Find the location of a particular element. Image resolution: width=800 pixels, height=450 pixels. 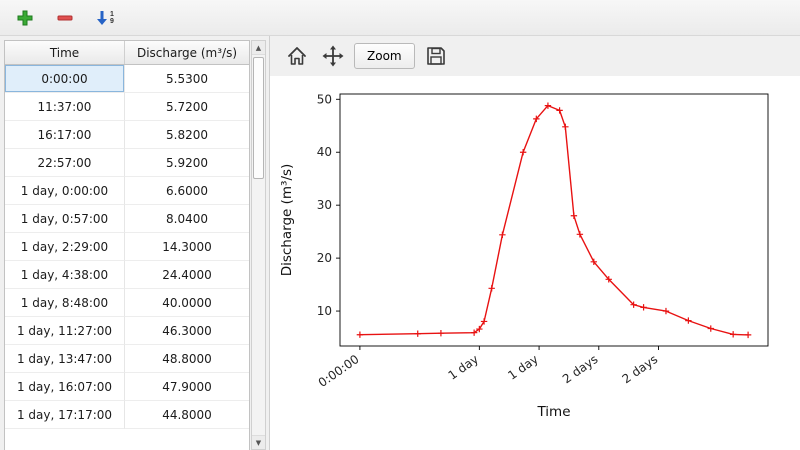

save-figure-button is located at coordinates (436, 56).